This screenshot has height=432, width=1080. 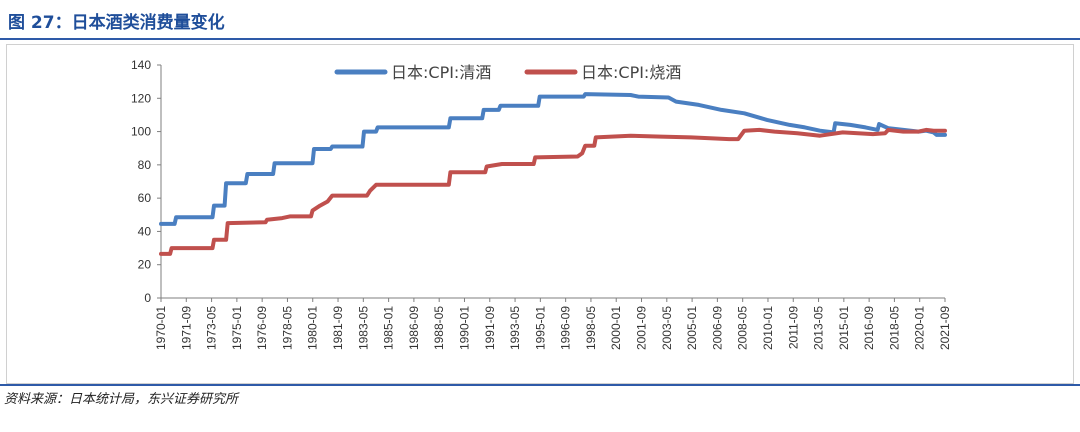 I want to click on legend-label-2: 日本:CPI:烧酒, so click(x=631, y=72).